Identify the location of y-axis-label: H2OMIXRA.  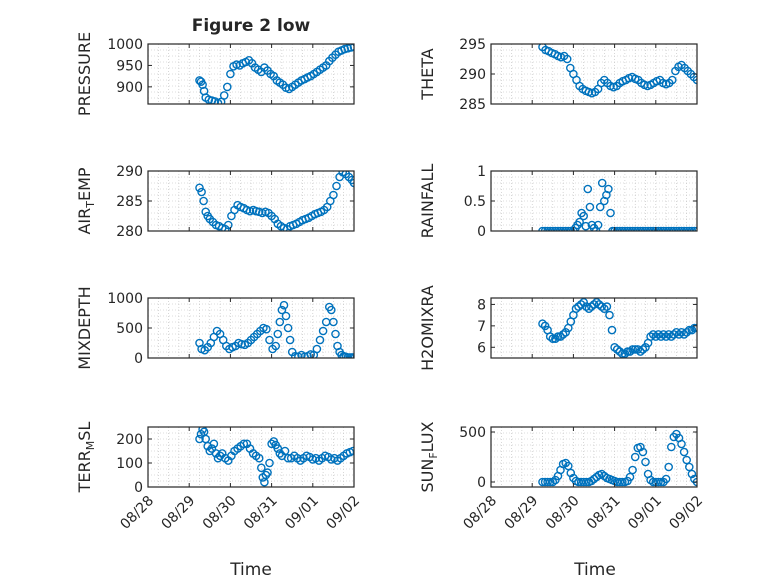
(427, 328).